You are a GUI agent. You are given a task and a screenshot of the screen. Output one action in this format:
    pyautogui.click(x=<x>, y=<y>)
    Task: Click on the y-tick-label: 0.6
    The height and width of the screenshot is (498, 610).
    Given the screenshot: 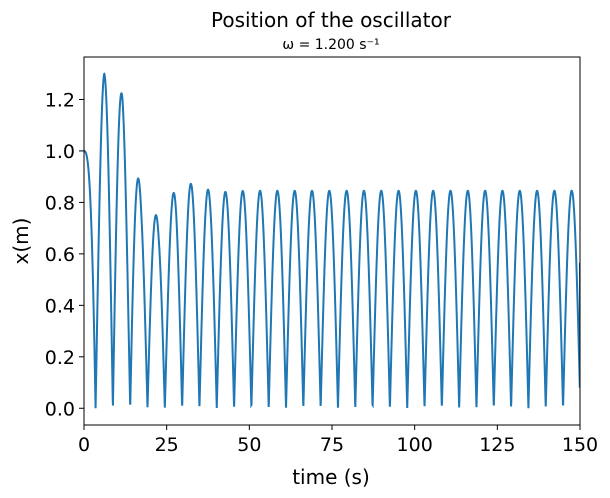 What is the action you would take?
    pyautogui.click(x=60, y=255)
    